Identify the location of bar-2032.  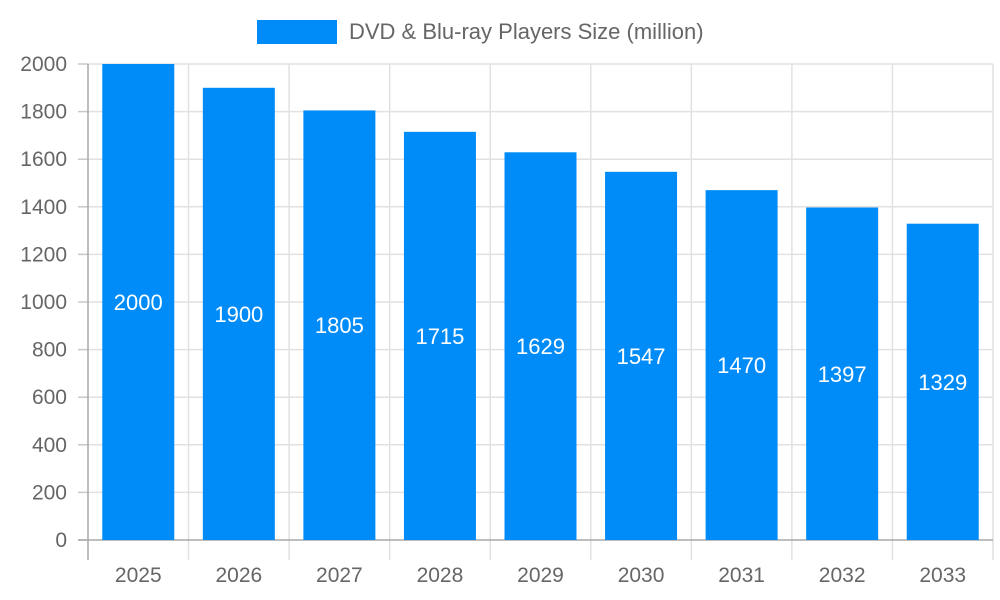
(842, 373).